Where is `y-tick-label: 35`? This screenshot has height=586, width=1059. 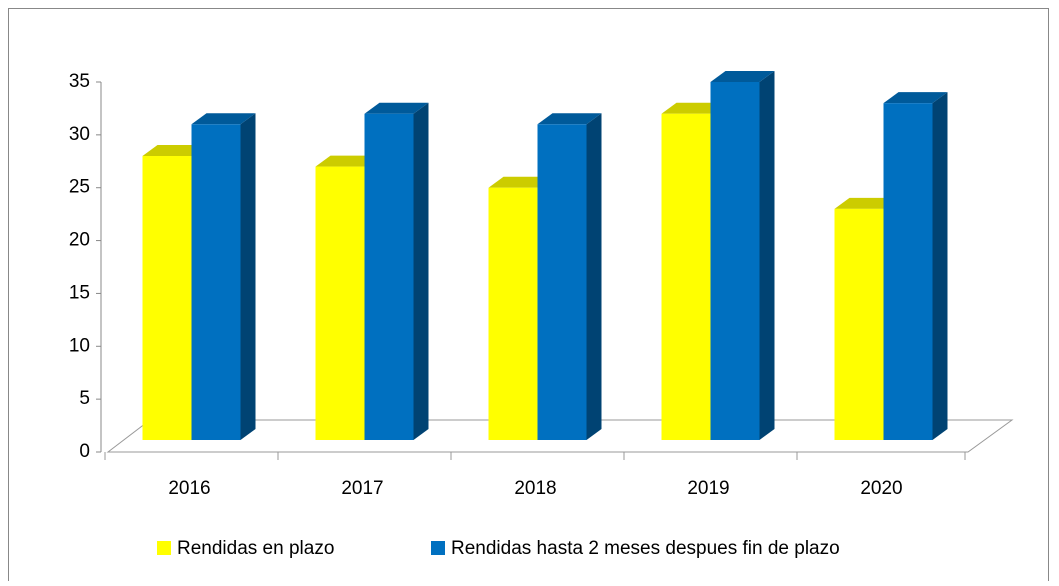
y-tick-label: 35 is located at coordinates (79, 81).